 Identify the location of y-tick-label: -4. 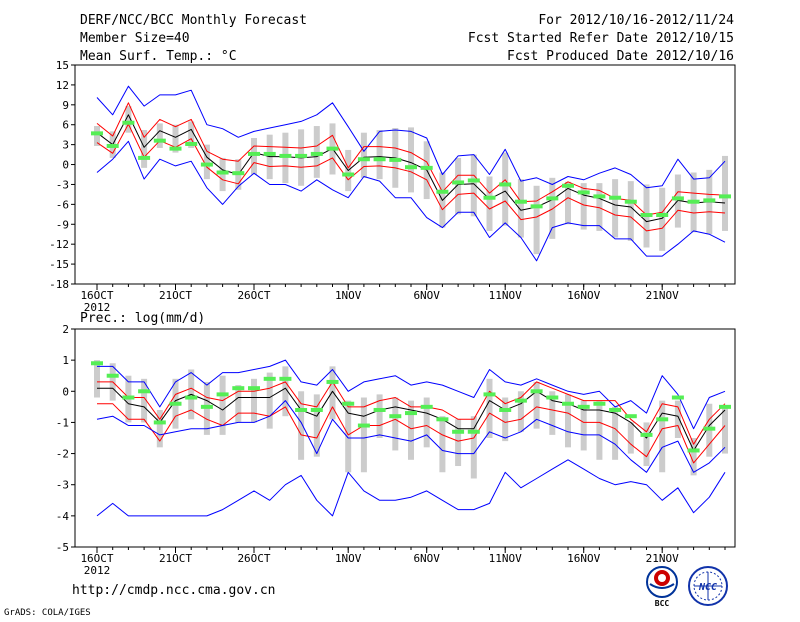
(63, 516).